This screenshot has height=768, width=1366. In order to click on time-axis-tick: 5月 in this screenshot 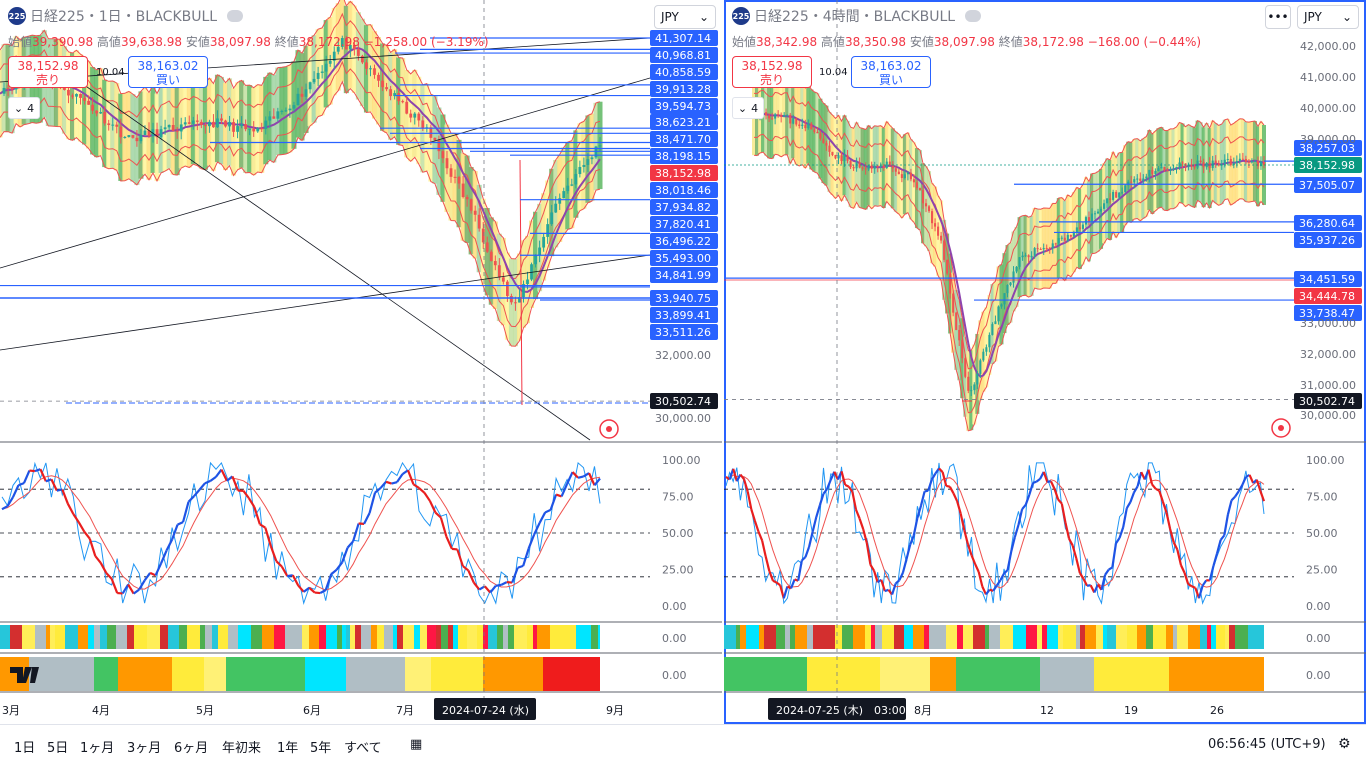, I will do `click(205, 710)`.